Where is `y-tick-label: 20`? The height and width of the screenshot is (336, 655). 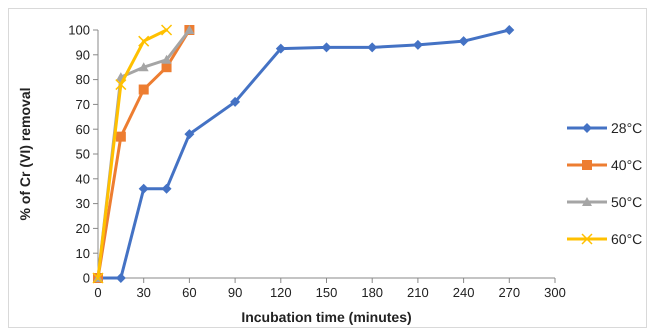 y-tick-label: 20 is located at coordinates (83, 228).